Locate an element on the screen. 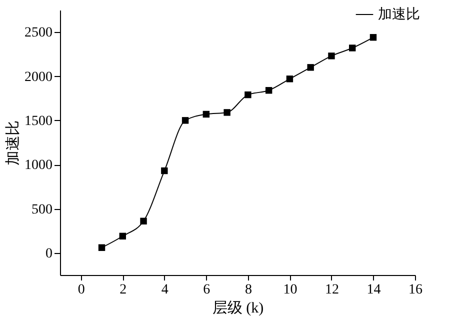 Image resolution: width=458 pixels, height=328 pixels. y-tick-label: 2000 is located at coordinates (38, 77).